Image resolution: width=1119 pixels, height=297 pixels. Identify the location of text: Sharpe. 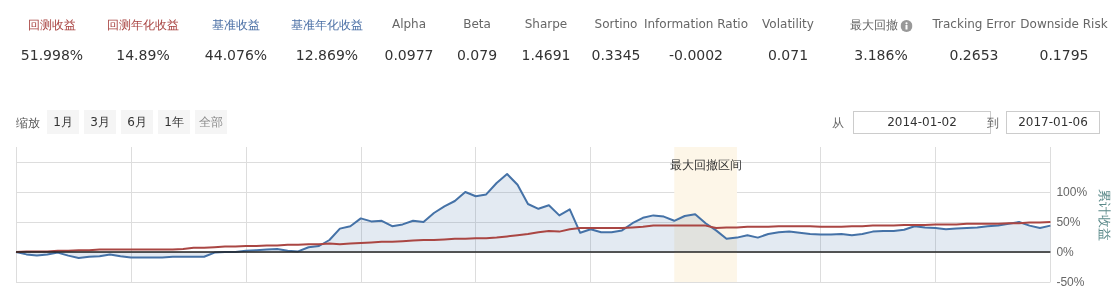
(546, 24).